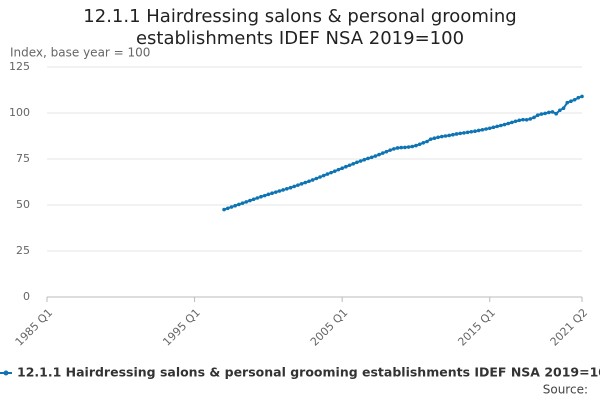 Image resolution: width=600 pixels, height=400 pixels. What do you see at coordinates (181, 327) in the screenshot?
I see `x-tick-label: 1995 Q1` at bounding box center [181, 327].